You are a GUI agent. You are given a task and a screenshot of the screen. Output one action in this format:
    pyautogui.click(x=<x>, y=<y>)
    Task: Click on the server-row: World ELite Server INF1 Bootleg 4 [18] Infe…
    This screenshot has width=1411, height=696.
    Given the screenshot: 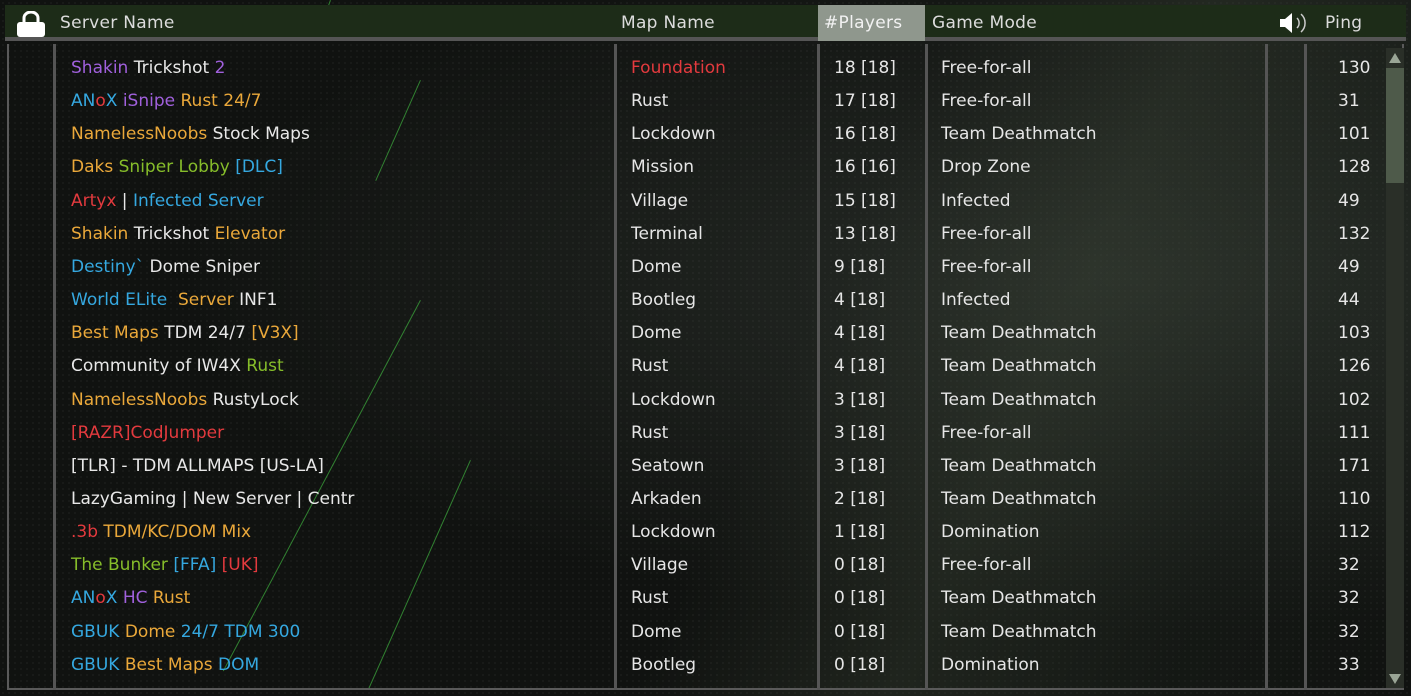 What is the action you would take?
    pyautogui.click(x=705, y=300)
    